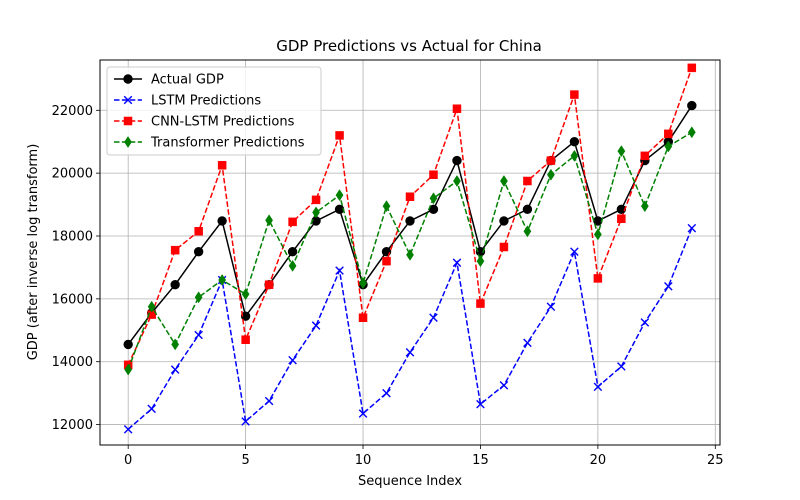  I want to click on legend-item-actual-gdp: Actual GDP, so click(169, 80).